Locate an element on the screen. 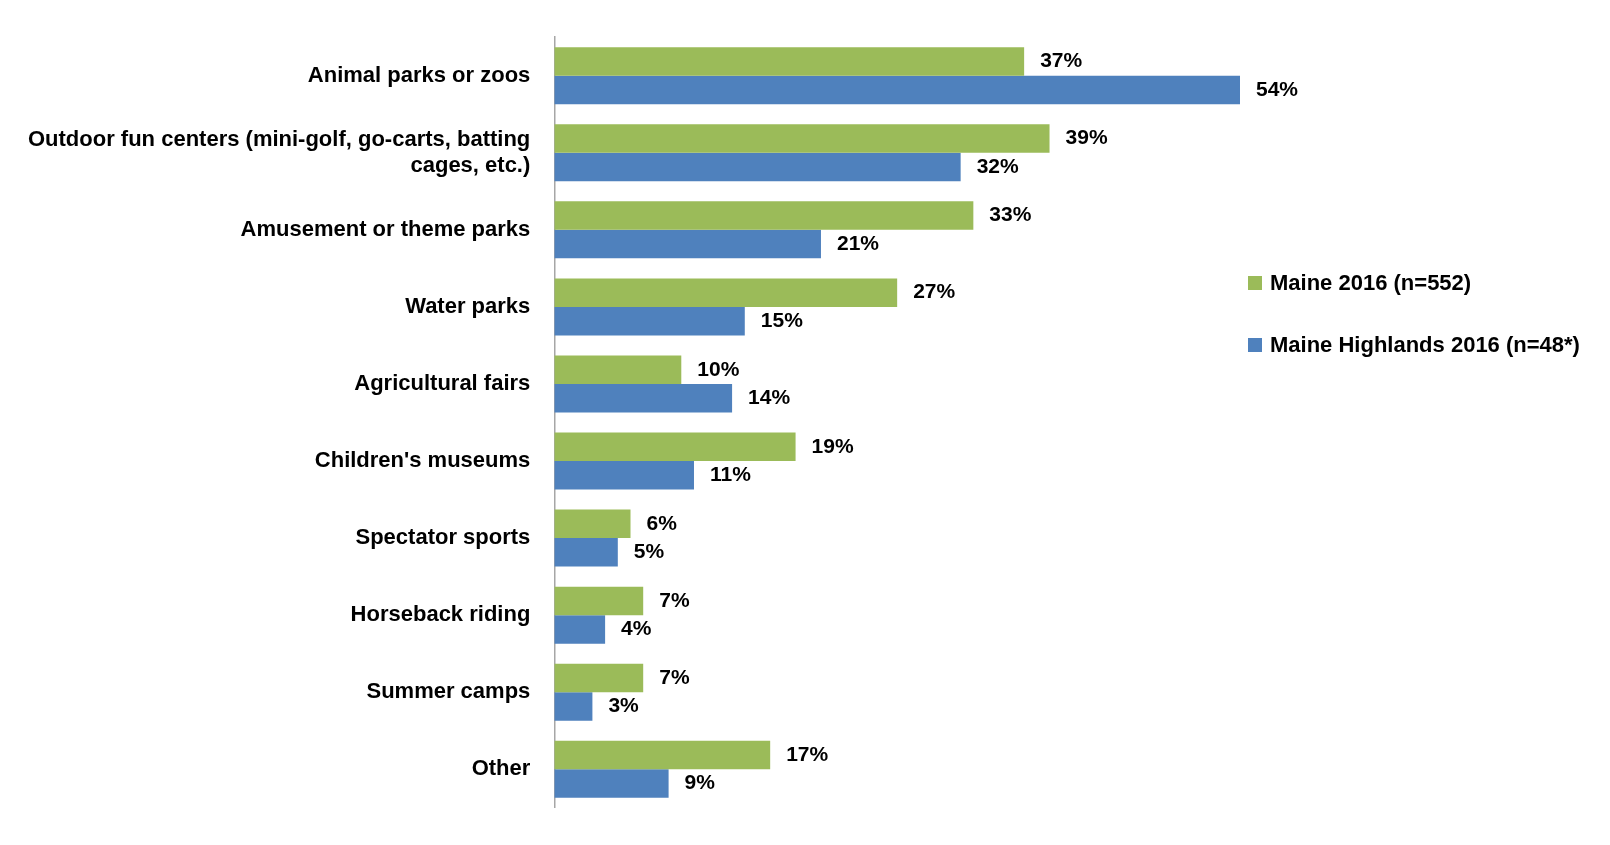  data-label: 54% is located at coordinates (1277, 88).